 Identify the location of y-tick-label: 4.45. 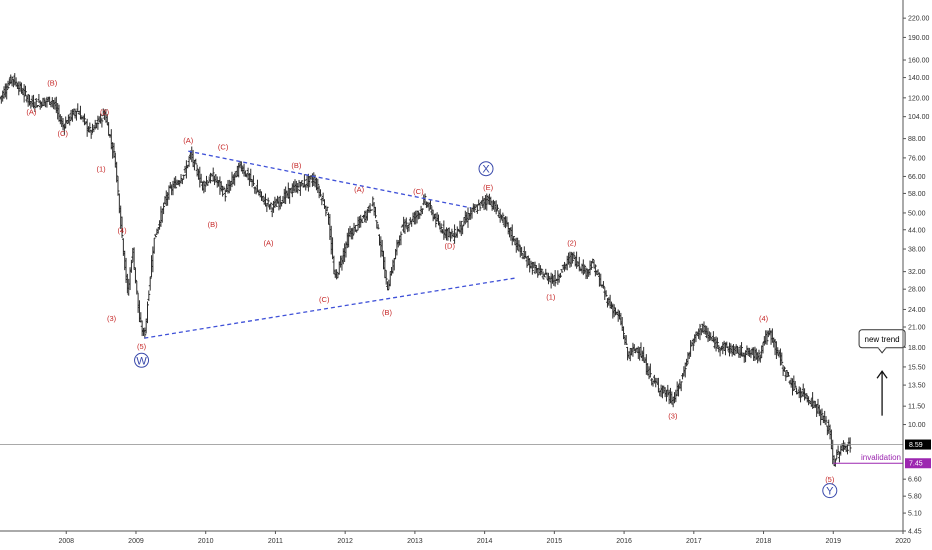
(915, 532).